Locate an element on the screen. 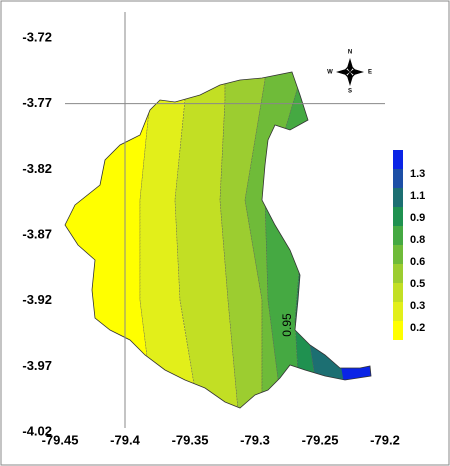  y-tick-label: -3.87 is located at coordinates (37, 233).